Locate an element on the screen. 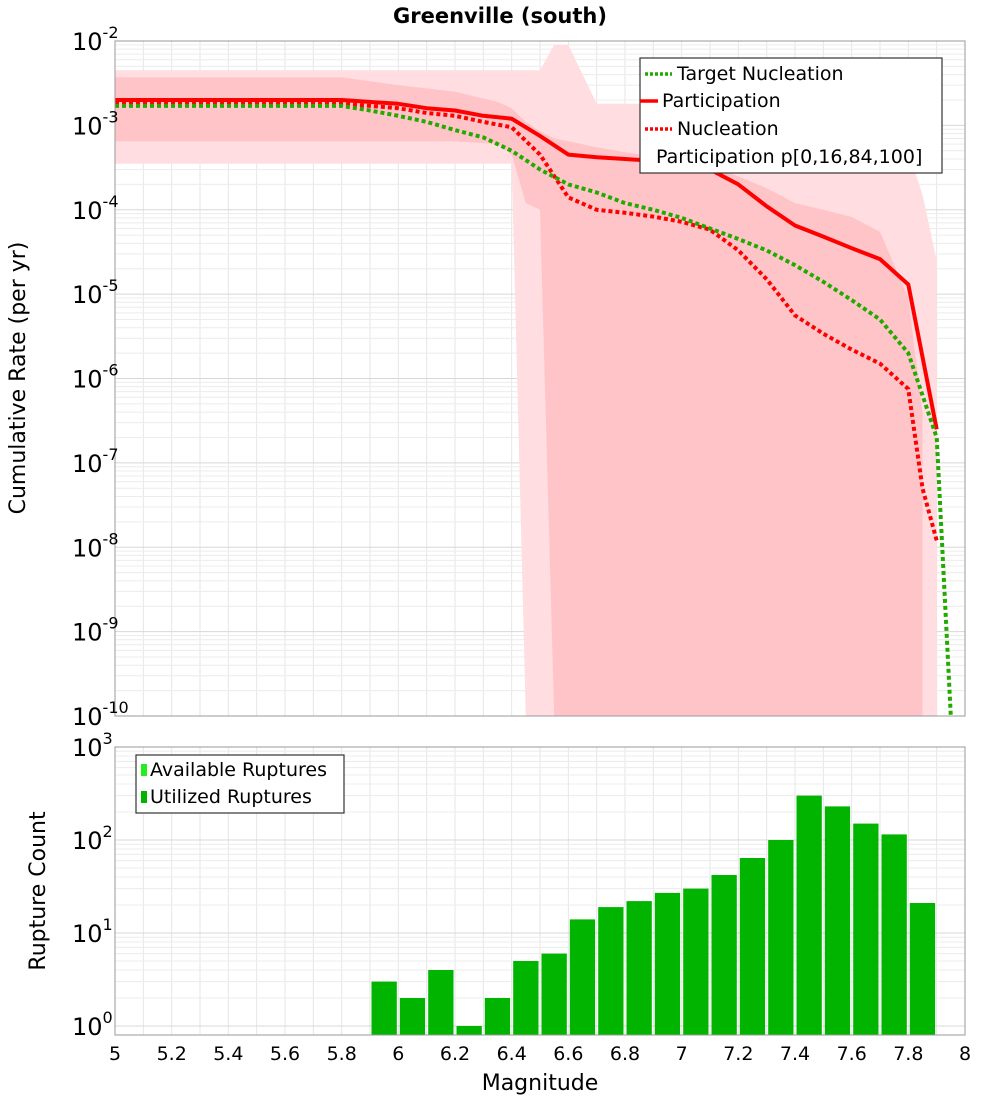 The height and width of the screenshot is (1100, 1000). x-tick-label: 8 is located at coordinates (965, 1054).